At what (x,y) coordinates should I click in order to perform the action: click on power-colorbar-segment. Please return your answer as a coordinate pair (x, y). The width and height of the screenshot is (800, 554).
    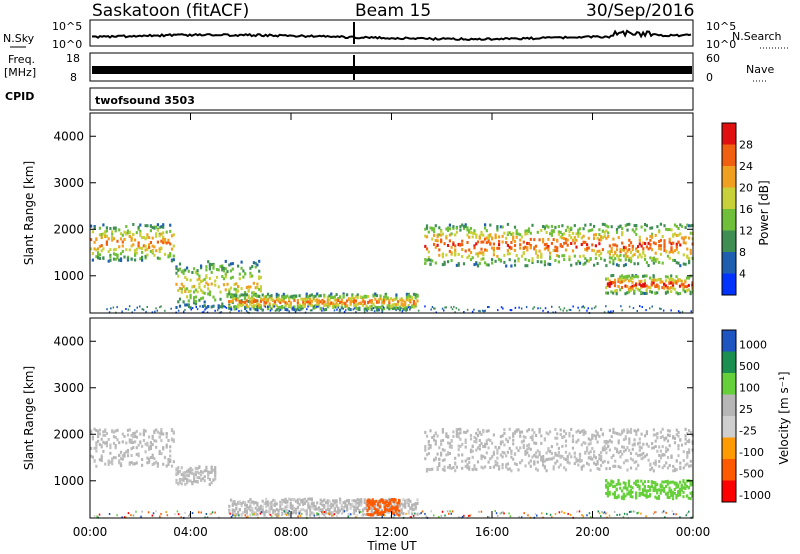
    Looking at the image, I should click on (729, 134).